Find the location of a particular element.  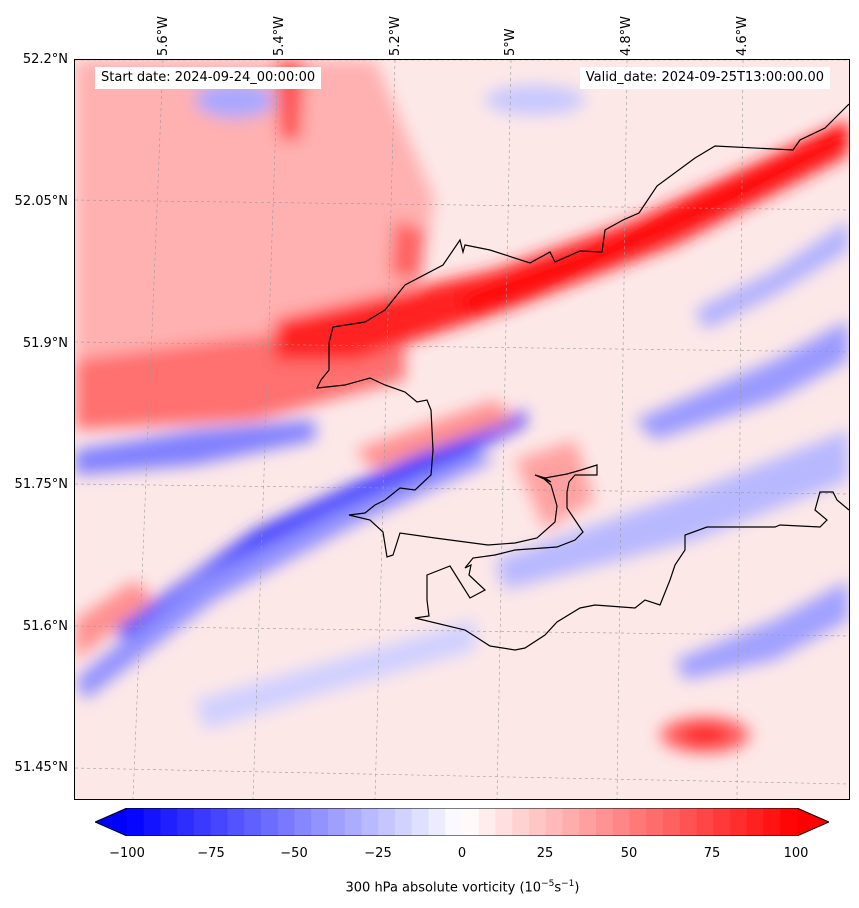

colorbar-tick-label: 100 is located at coordinates (796, 853).